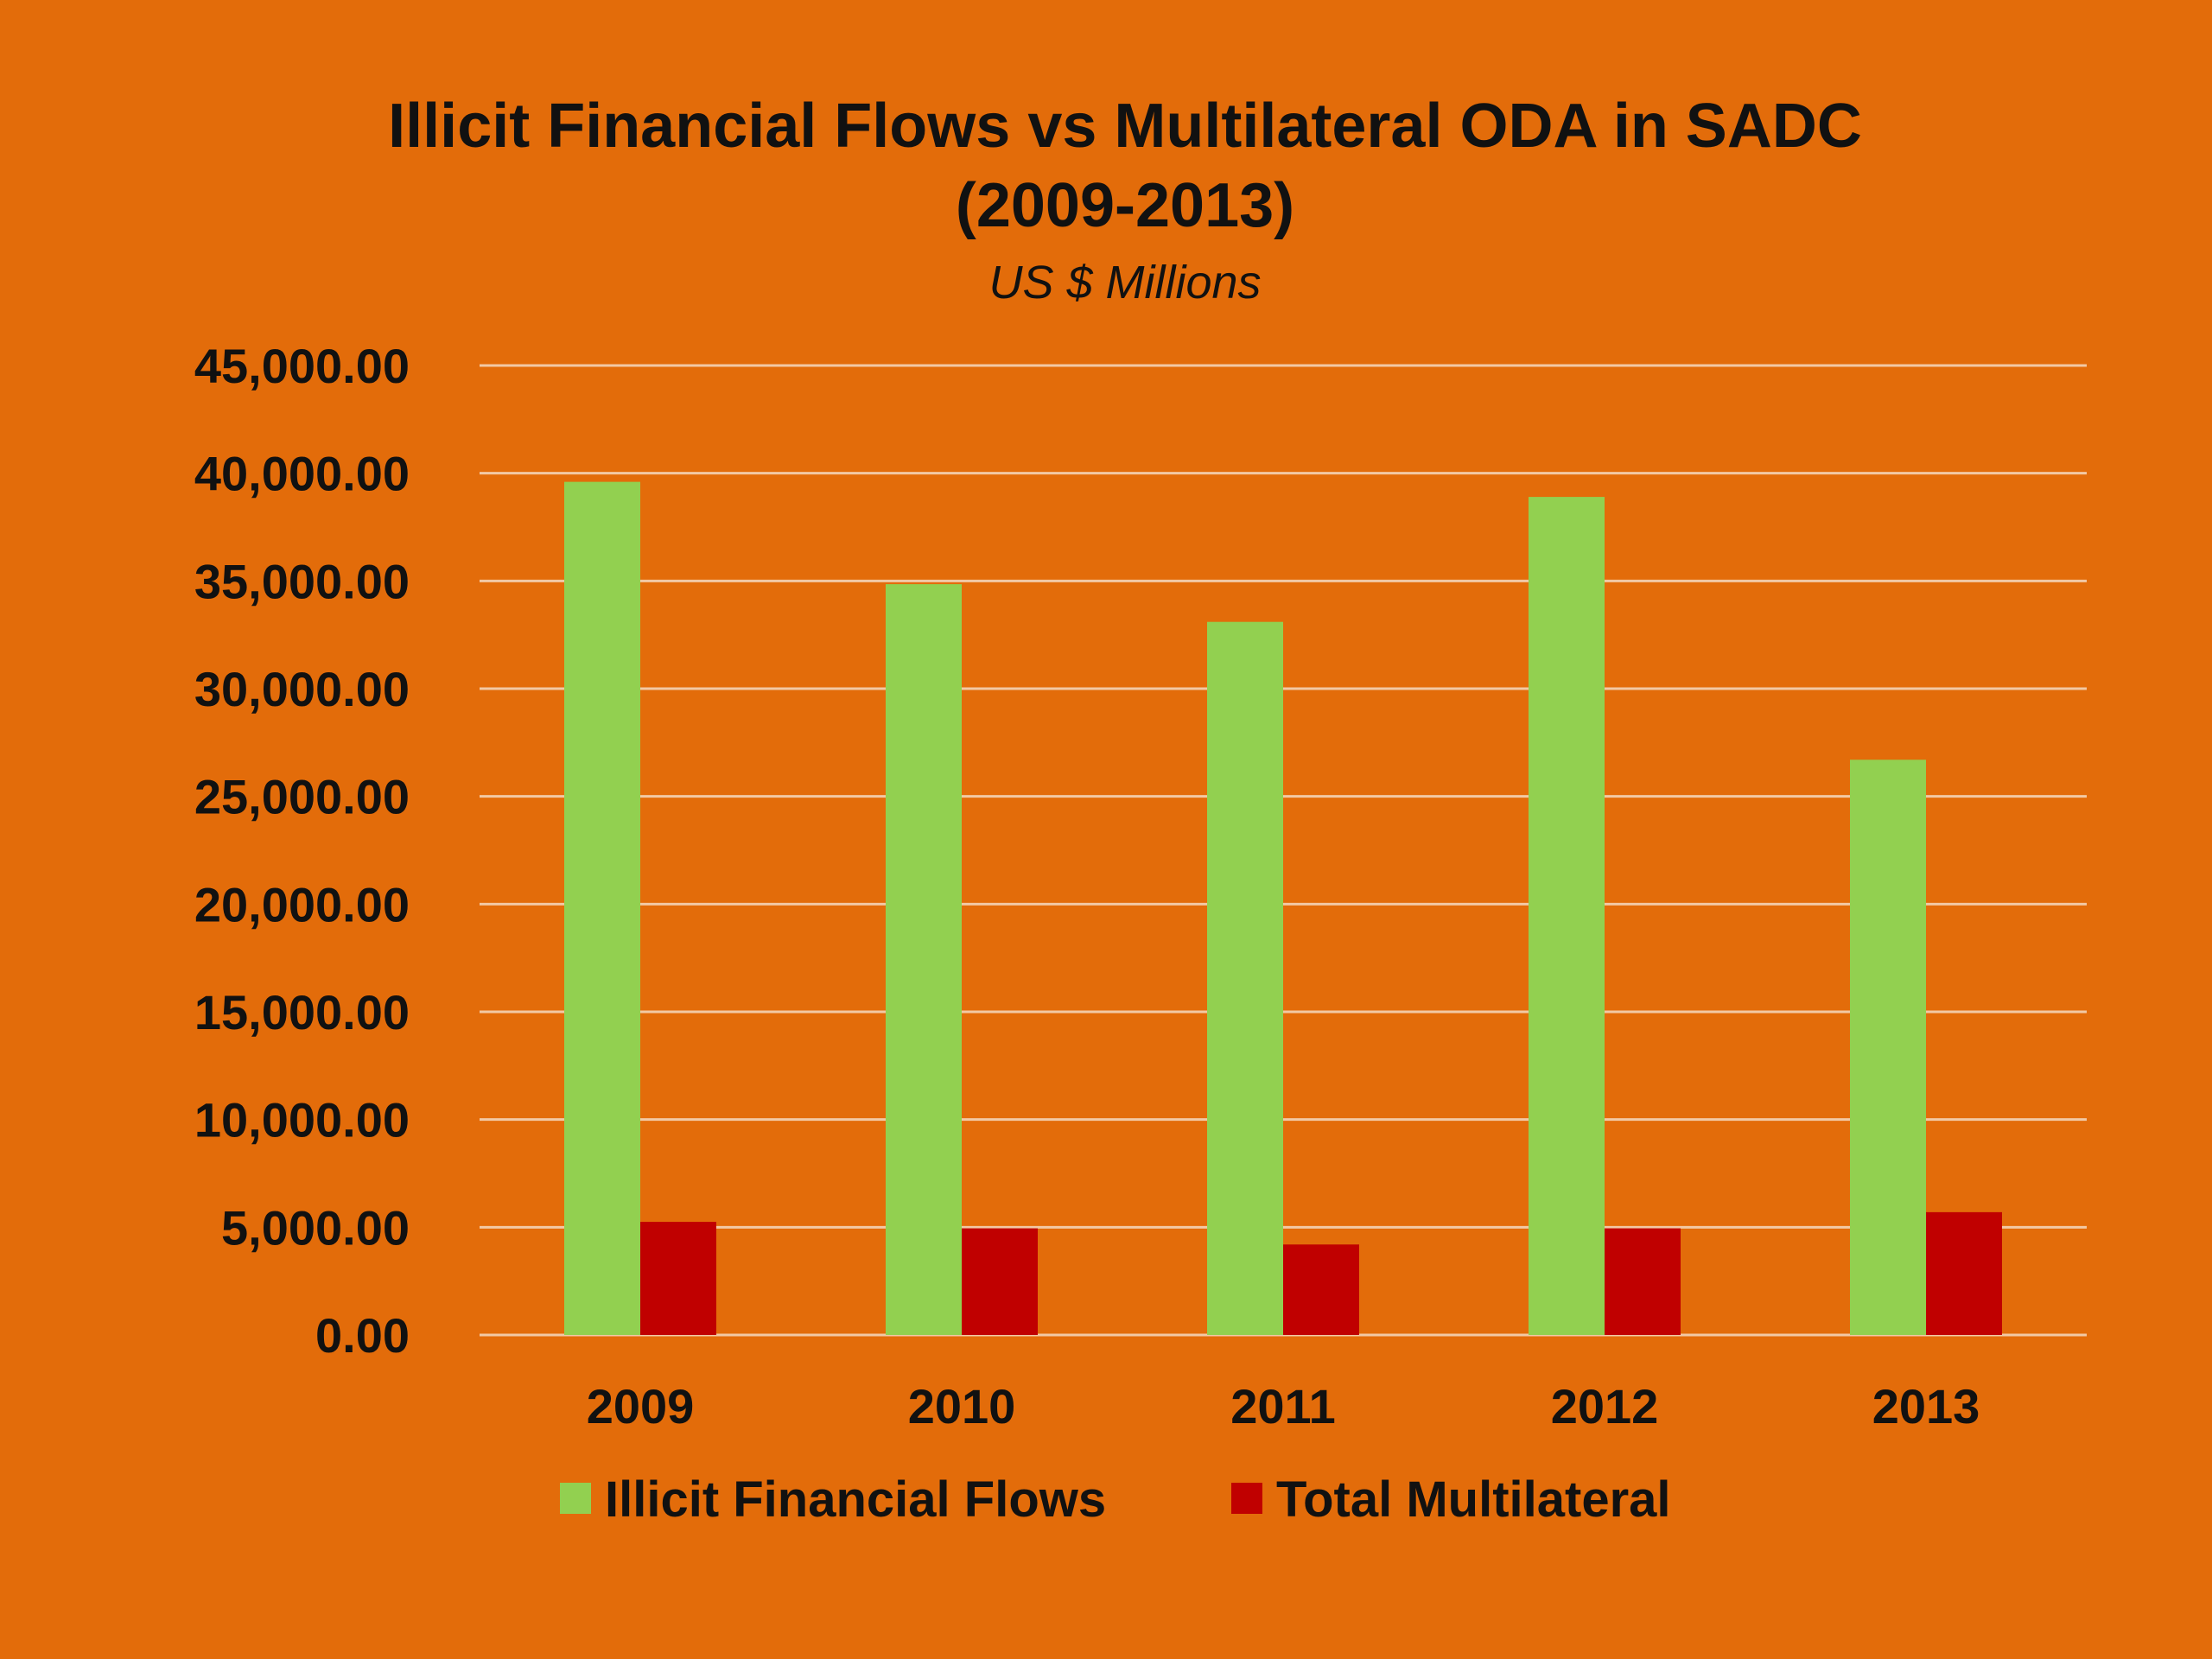  I want to click on bar-illicit-financial-flows-2009, so click(602, 908).